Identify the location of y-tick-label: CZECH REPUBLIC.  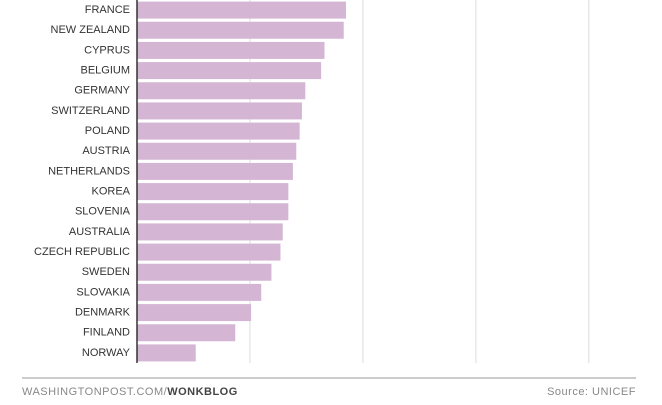
(82, 252).